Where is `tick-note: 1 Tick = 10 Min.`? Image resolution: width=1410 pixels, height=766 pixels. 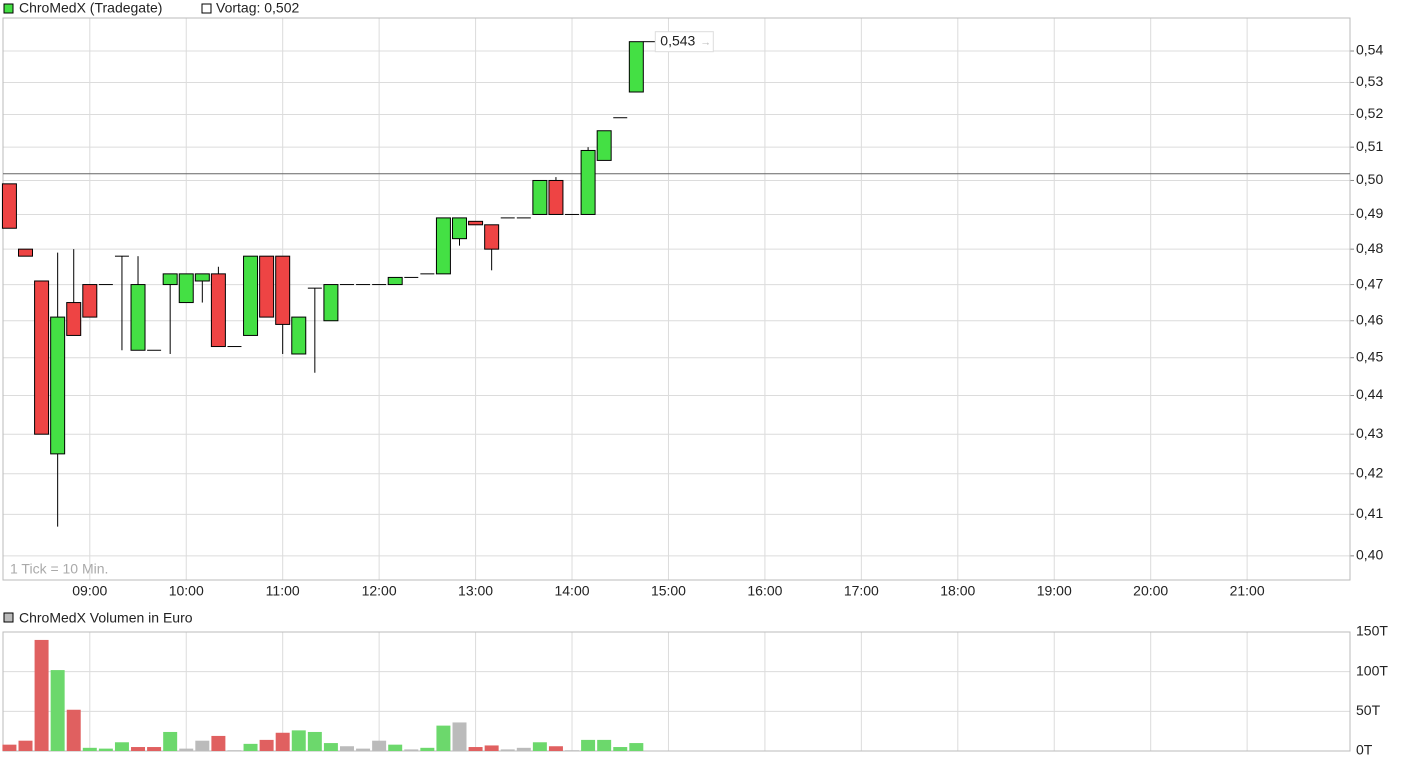
tick-note: 1 Tick = 10 Min. is located at coordinates (59, 569).